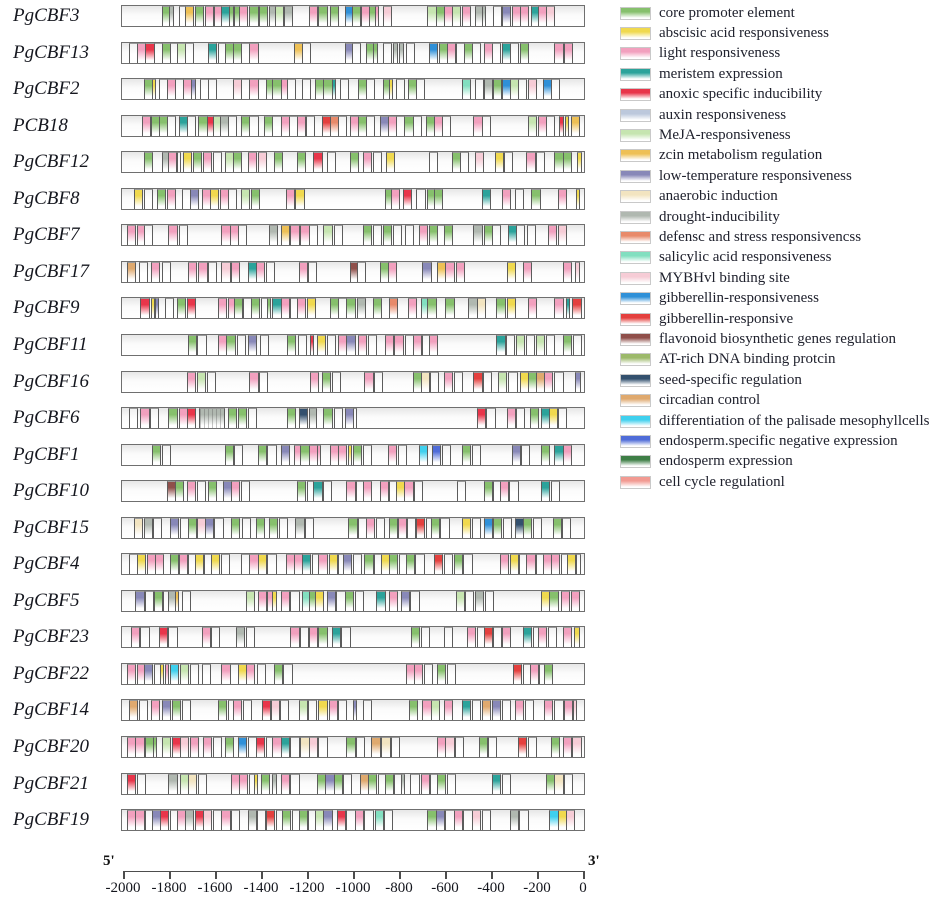  What do you see at coordinates (722, 481) in the screenshot?
I see `legend-label: cell cycle regulationl` at bounding box center [722, 481].